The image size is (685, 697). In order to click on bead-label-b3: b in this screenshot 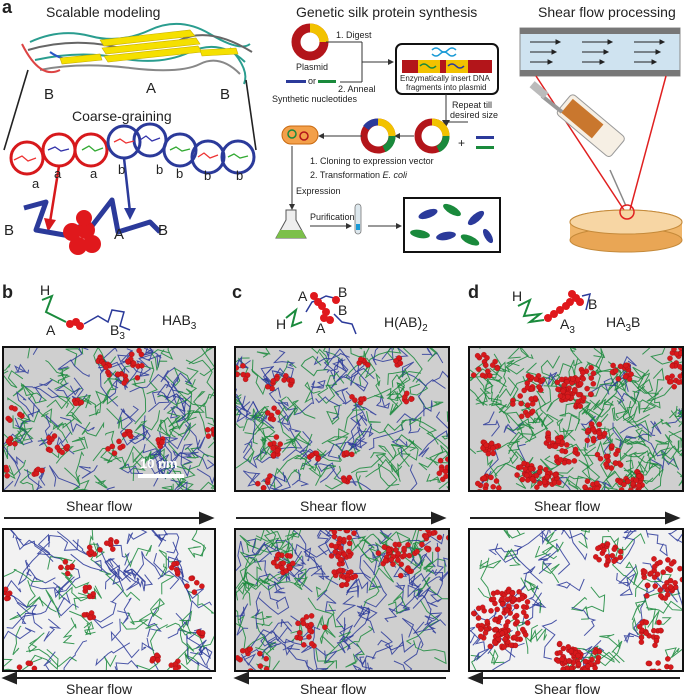, I will do `click(180, 173)`.